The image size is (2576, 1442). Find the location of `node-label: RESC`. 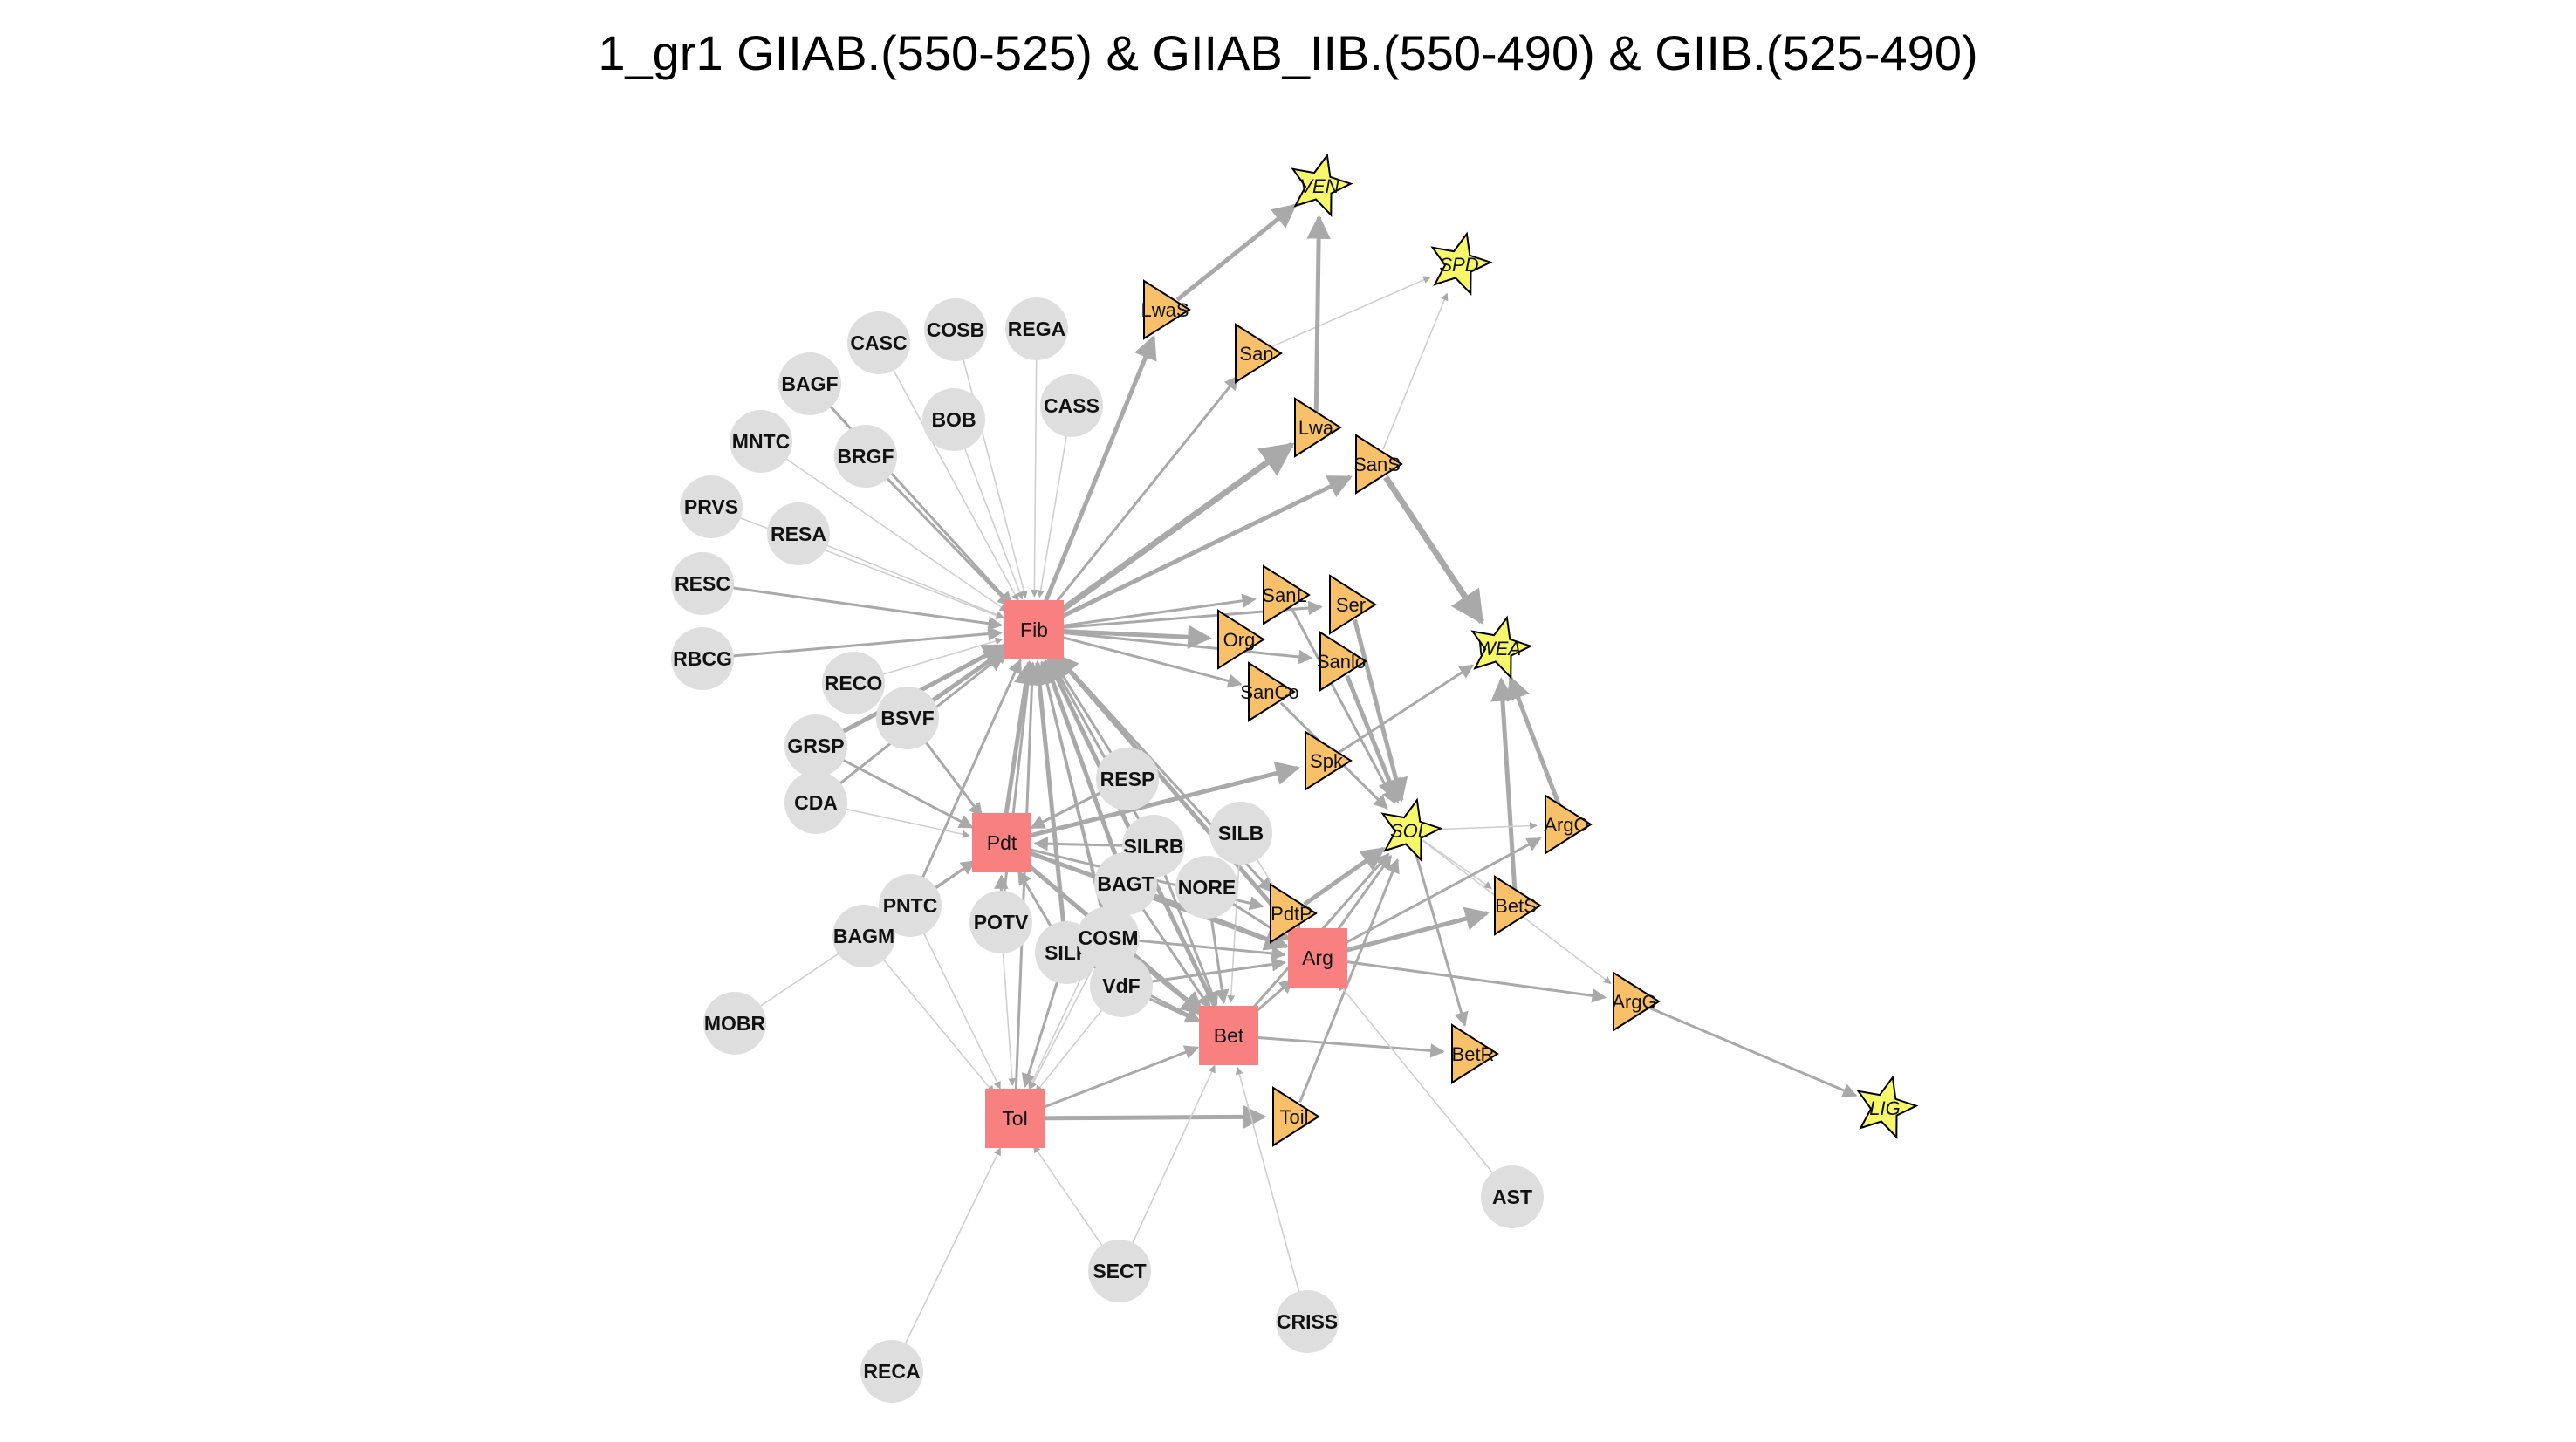

node-label: RESC is located at coordinates (702, 583).